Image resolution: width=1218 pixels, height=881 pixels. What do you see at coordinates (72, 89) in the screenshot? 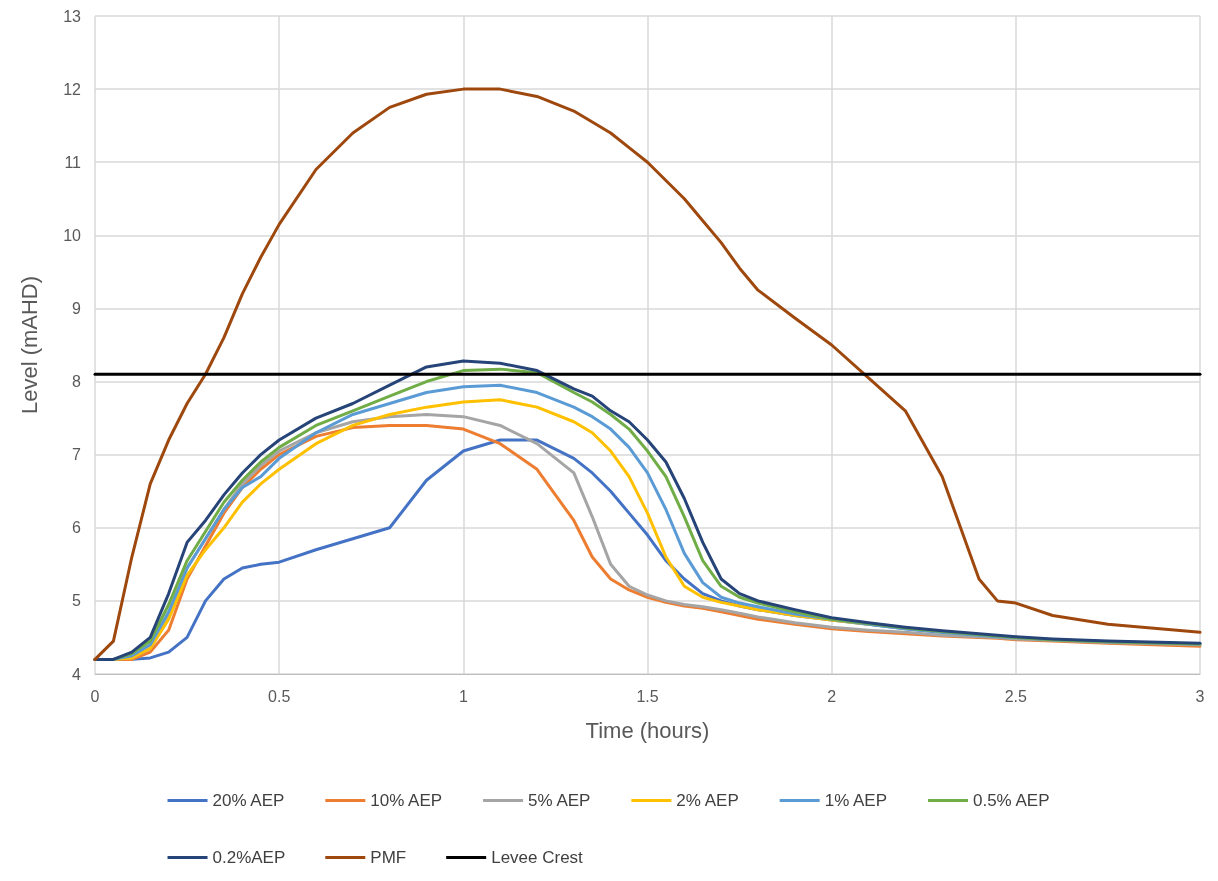
I see `y-tick-label: 12` at bounding box center [72, 89].